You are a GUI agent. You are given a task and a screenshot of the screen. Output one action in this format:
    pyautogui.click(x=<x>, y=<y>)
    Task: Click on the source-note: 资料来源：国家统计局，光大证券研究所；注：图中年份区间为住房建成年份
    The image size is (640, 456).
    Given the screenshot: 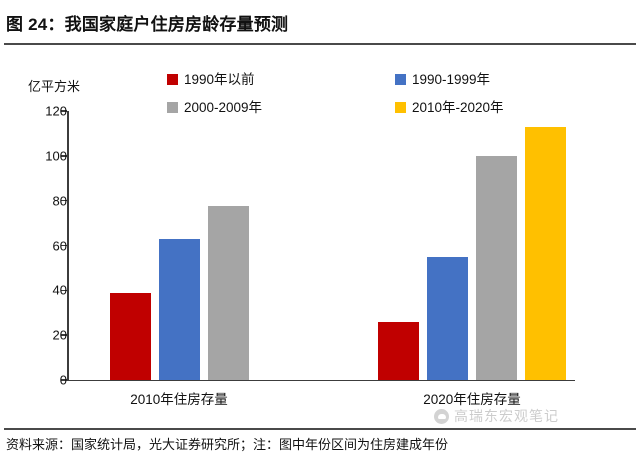 What is the action you would take?
    pyautogui.click(x=227, y=444)
    